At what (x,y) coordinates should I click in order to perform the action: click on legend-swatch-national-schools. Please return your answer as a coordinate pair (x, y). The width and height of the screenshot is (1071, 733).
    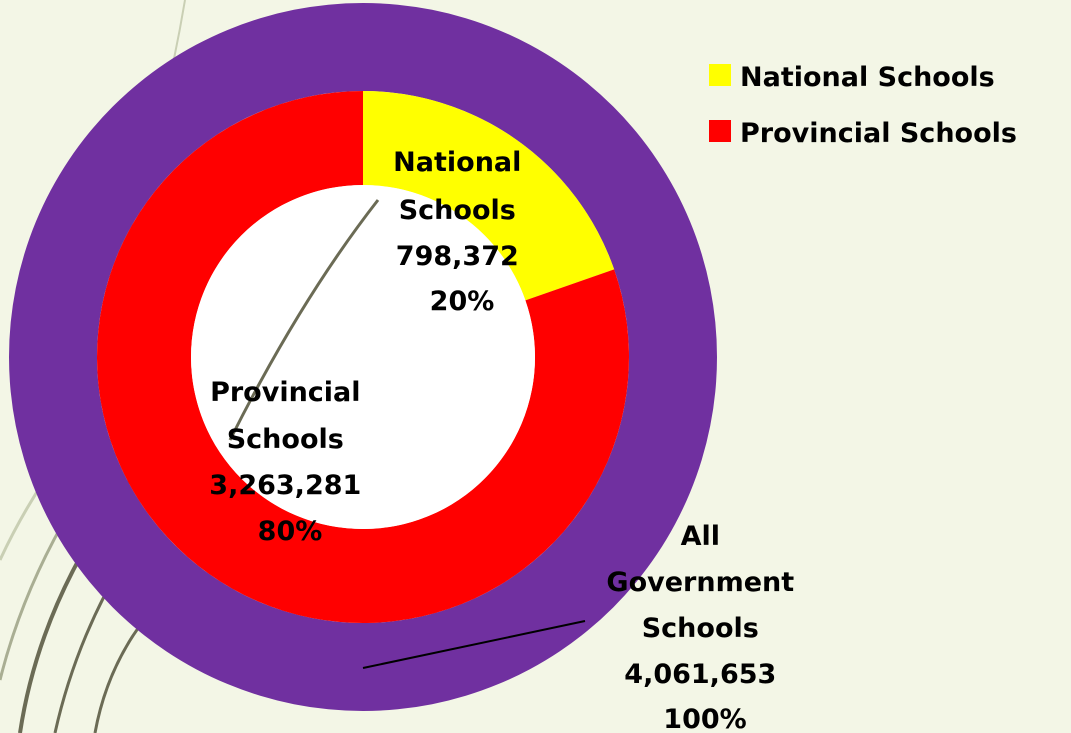
    Looking at the image, I should click on (720, 75).